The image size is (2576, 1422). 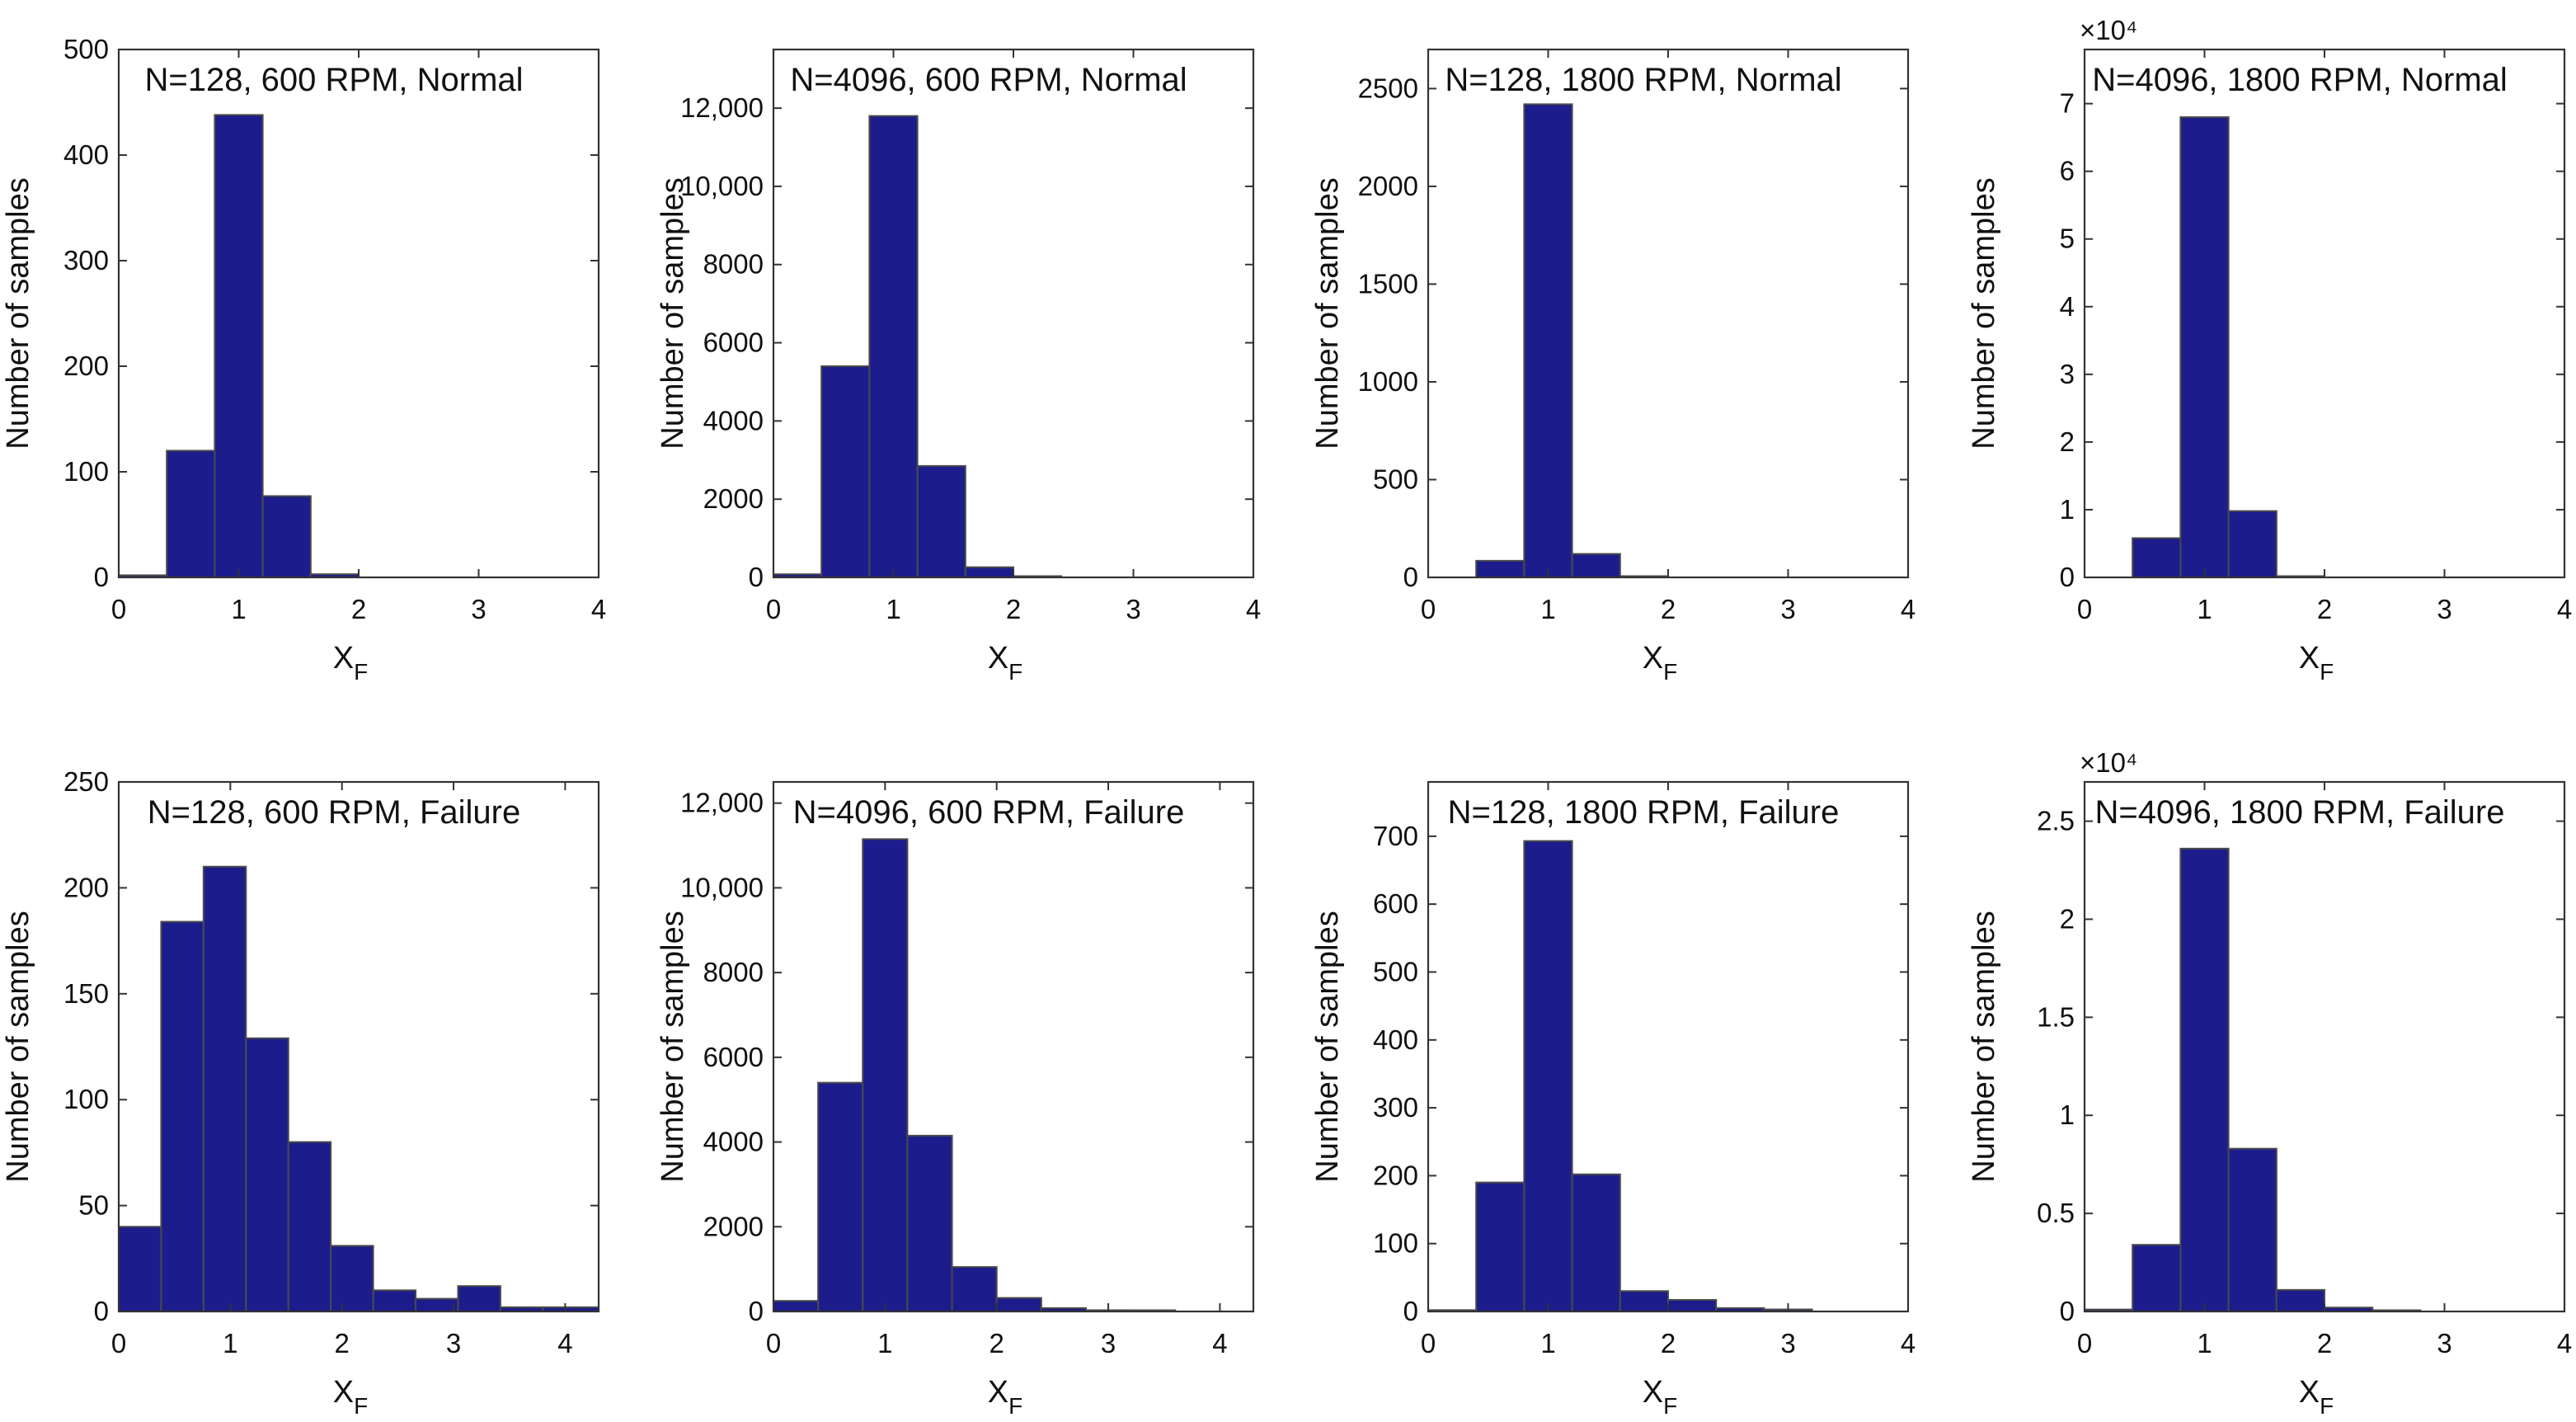 What do you see at coordinates (358, 1046) in the screenshot?
I see `axes-frame` at bounding box center [358, 1046].